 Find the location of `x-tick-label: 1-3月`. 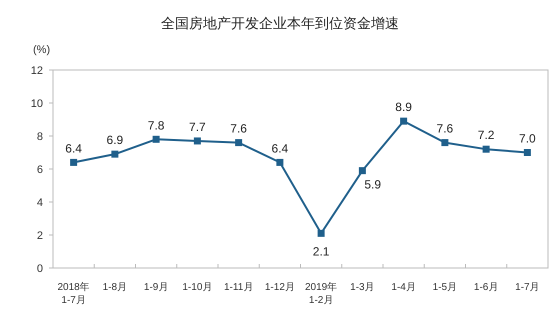

x-tick-label: 1-3月 is located at coordinates (362, 287).